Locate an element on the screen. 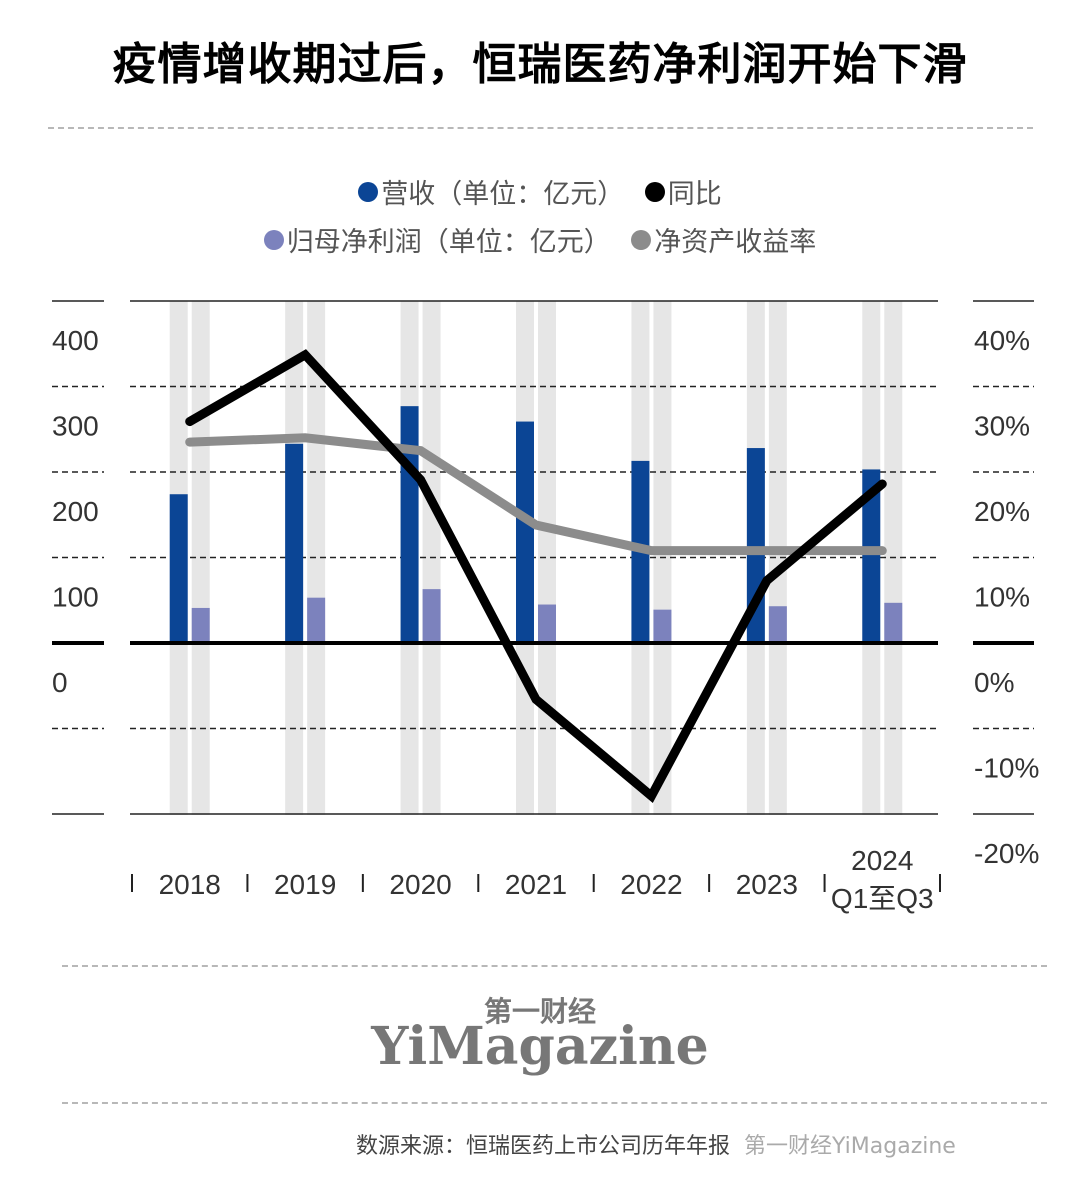  x-tick-label: 2020 is located at coordinates (420, 884).